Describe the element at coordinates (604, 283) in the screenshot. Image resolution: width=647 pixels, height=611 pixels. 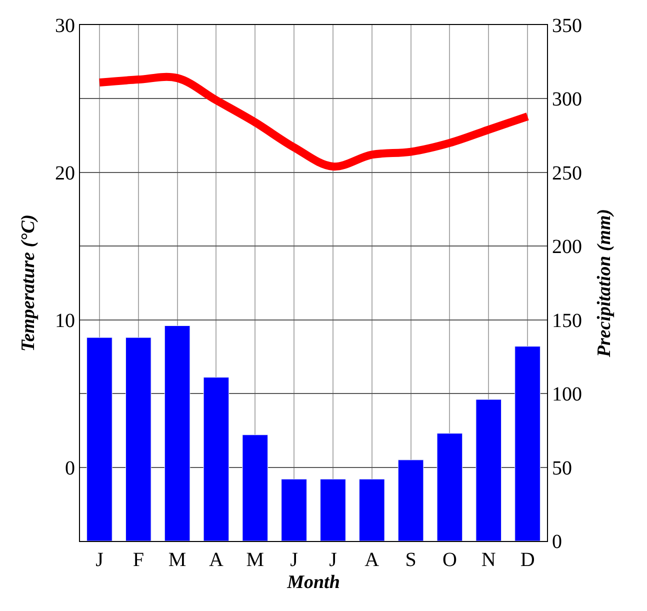
I see `y2-axis-title: Precipitation (mm)` at that location.